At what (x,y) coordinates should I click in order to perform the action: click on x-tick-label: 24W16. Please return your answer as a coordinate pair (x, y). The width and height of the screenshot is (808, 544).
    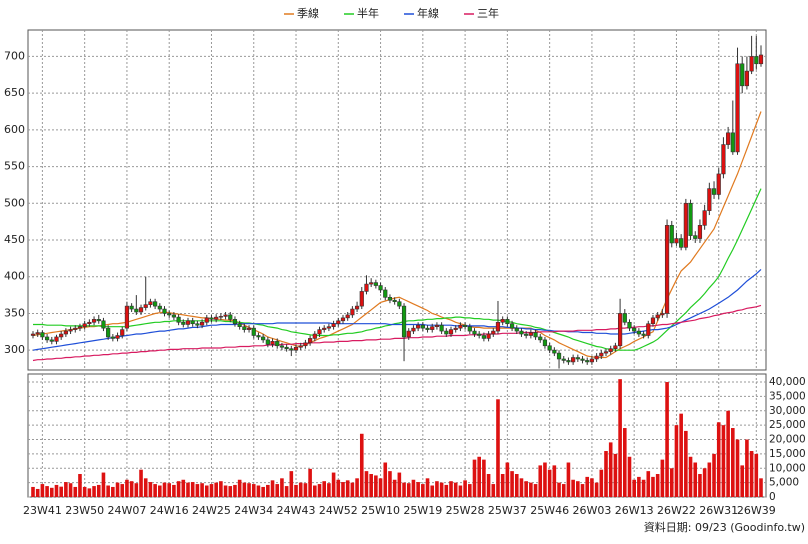
    Looking at the image, I should click on (169, 510).